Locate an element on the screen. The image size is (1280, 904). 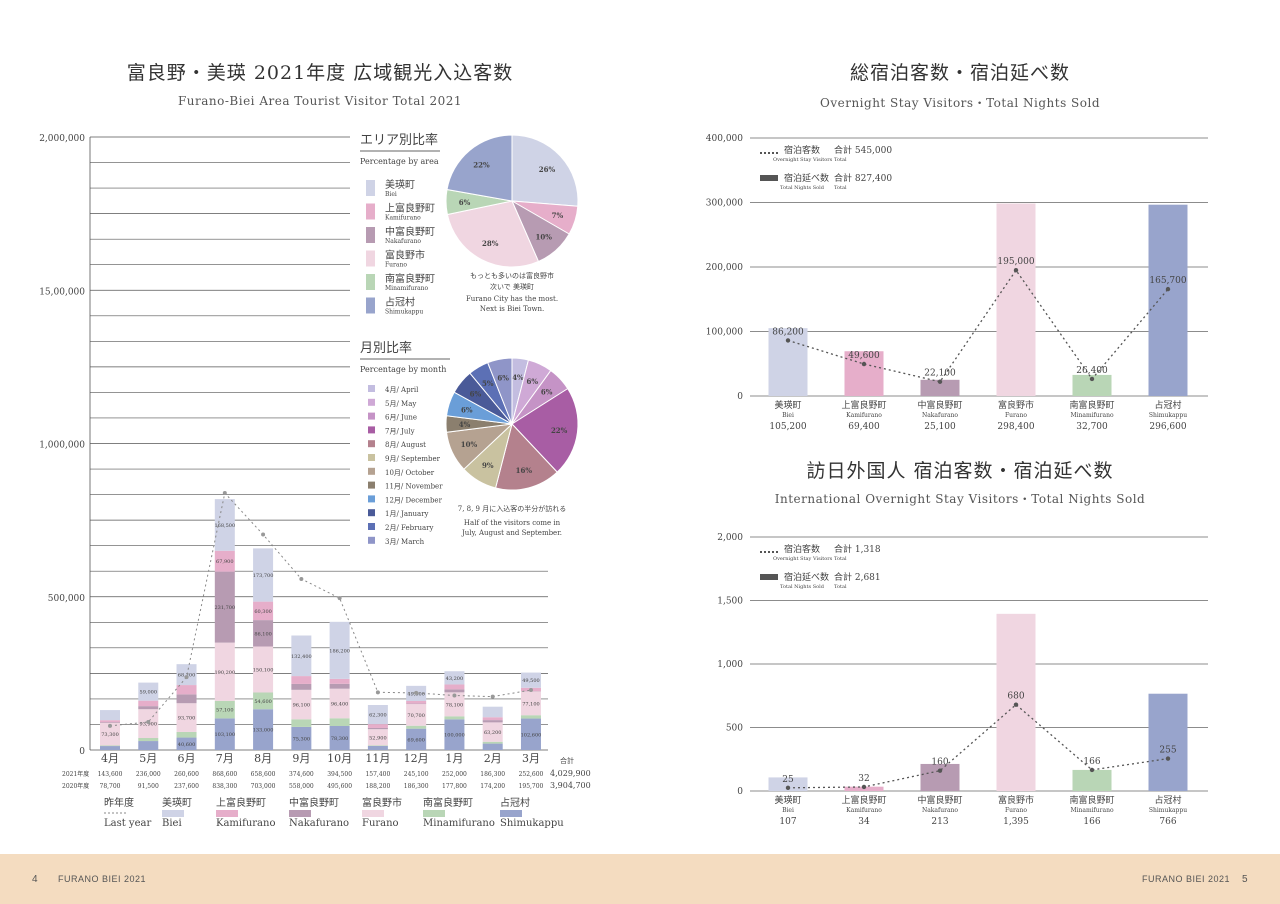
overnight-legend-label: 宿泊延べ数 is located at coordinates (806, 178).